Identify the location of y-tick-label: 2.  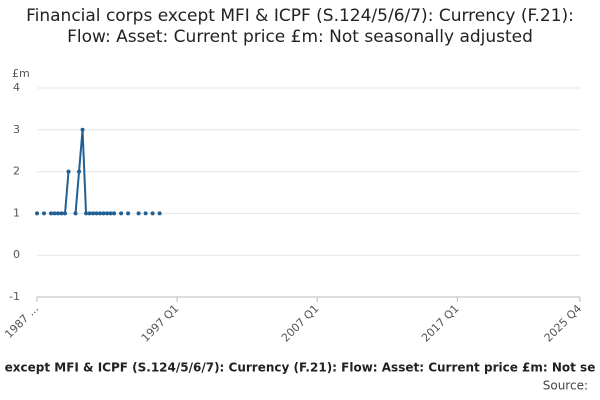
(16, 171).